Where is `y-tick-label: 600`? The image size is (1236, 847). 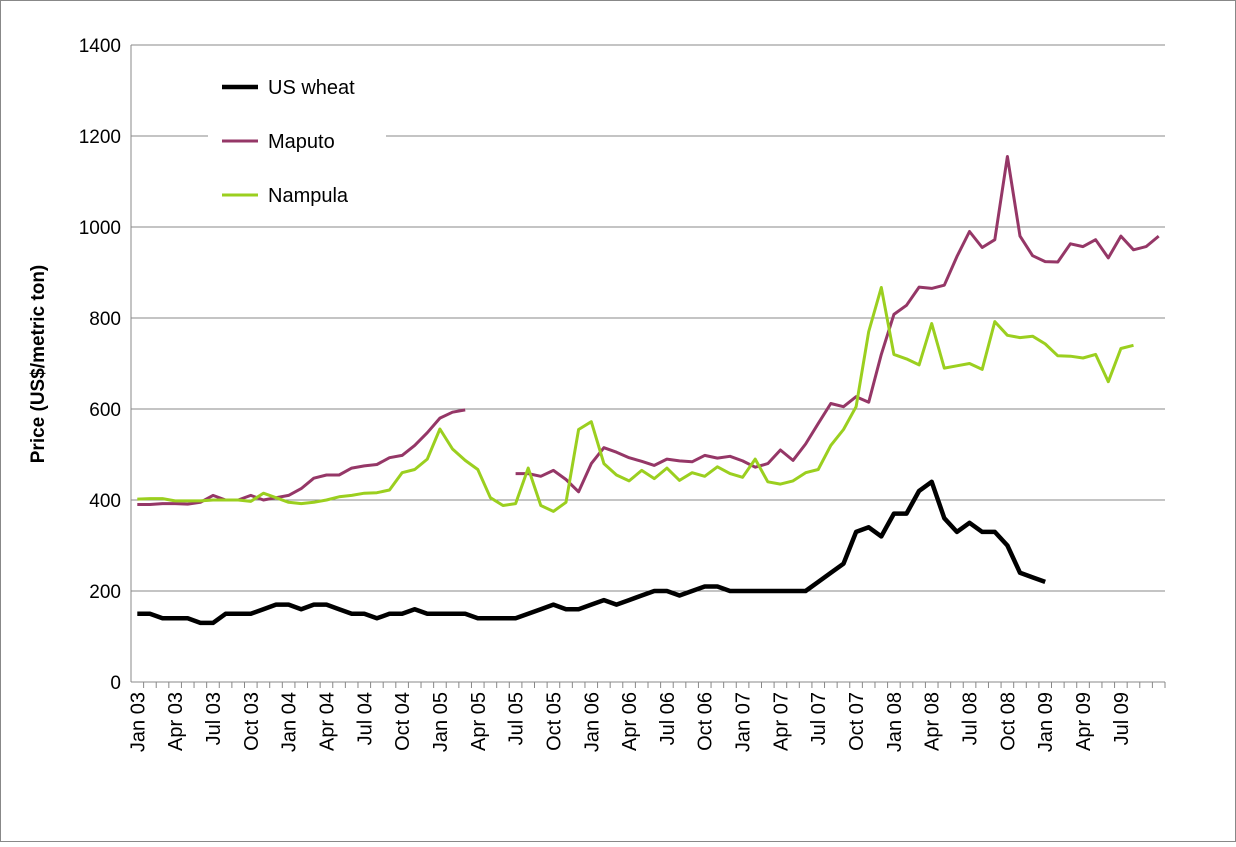
y-tick-label: 600 is located at coordinates (105, 410).